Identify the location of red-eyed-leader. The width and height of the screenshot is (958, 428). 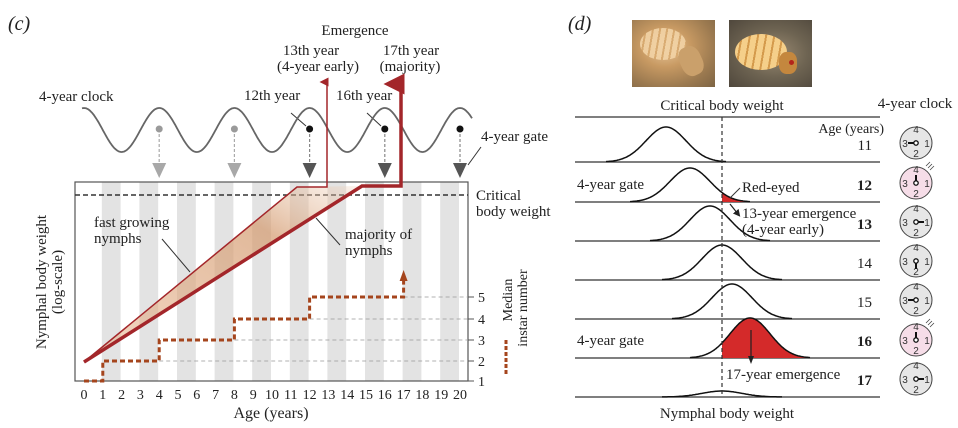
(735, 193).